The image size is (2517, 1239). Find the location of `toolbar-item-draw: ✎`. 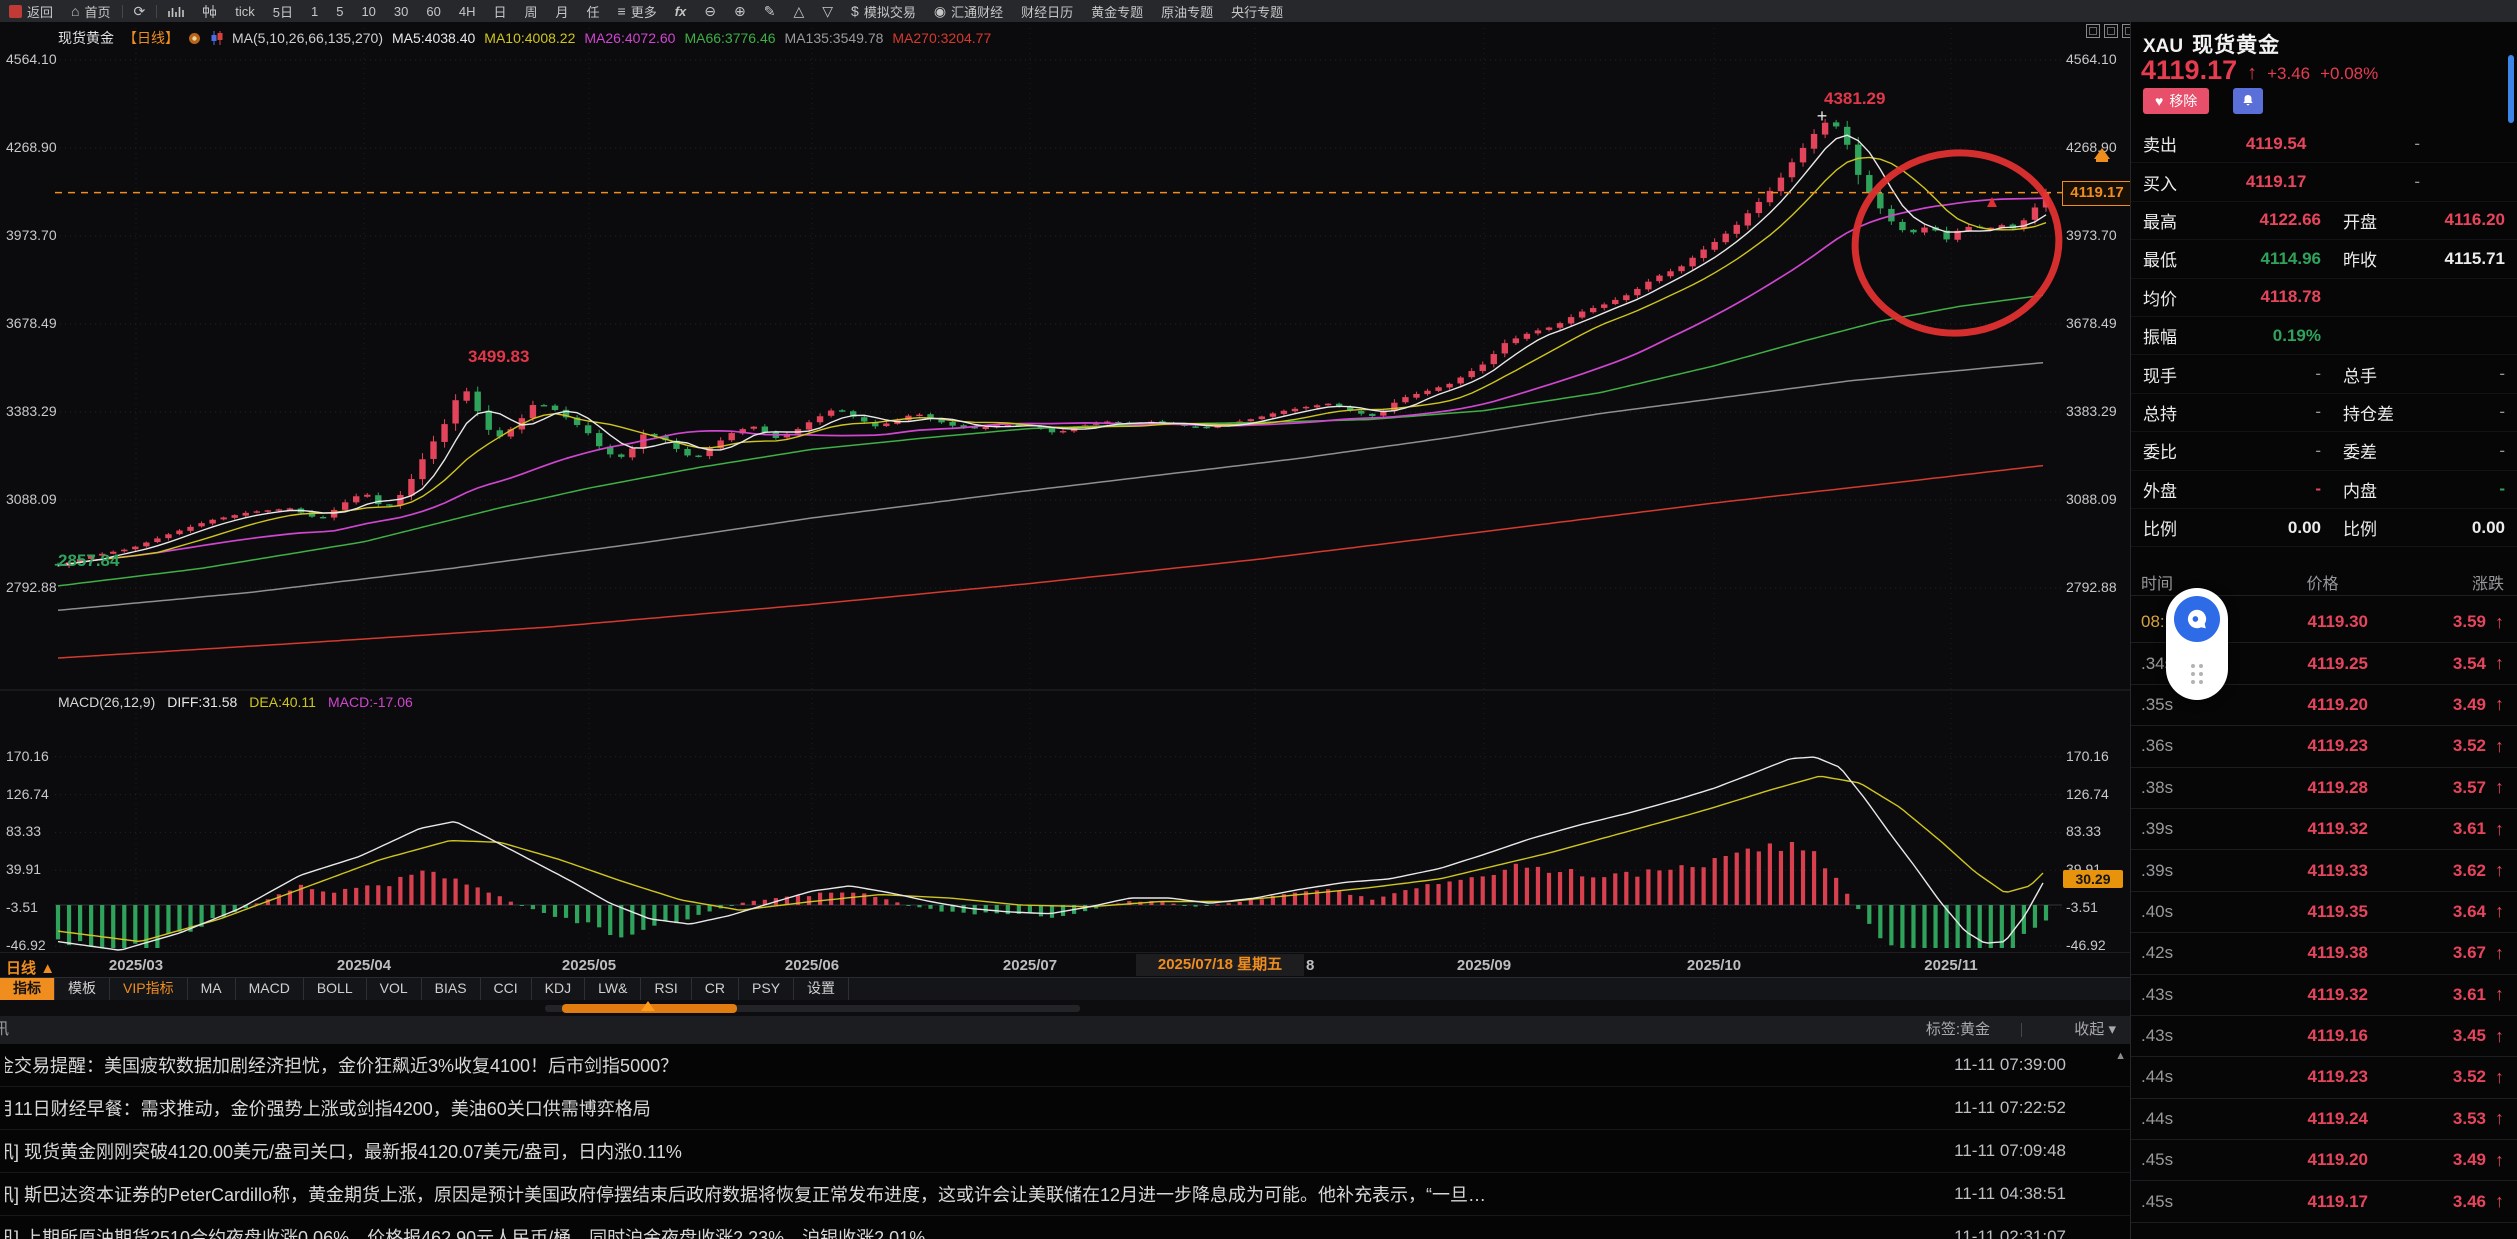

toolbar-item-draw: ✎ is located at coordinates (770, 11).